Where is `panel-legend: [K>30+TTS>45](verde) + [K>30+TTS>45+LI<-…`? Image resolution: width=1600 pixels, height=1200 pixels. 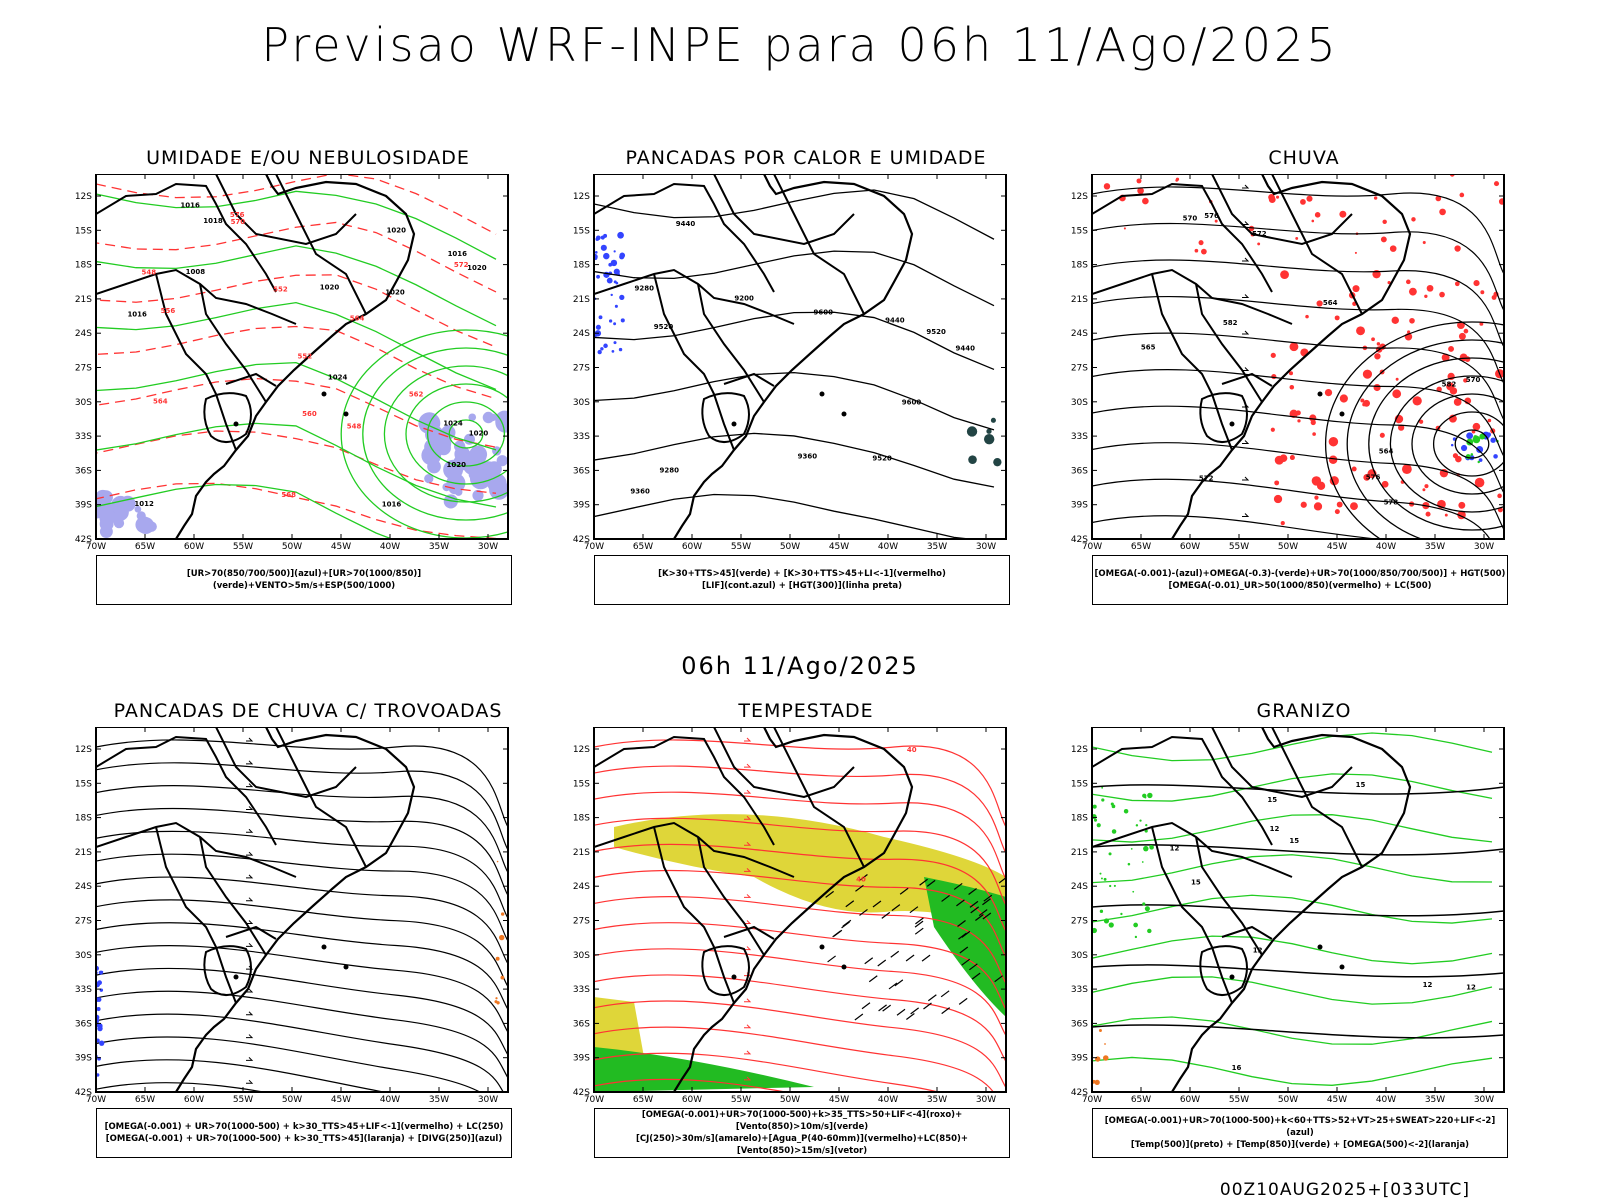 panel-legend: [K>30+TTS>45](verde) + [K>30+TTS>45+LI<-… is located at coordinates (802, 580).